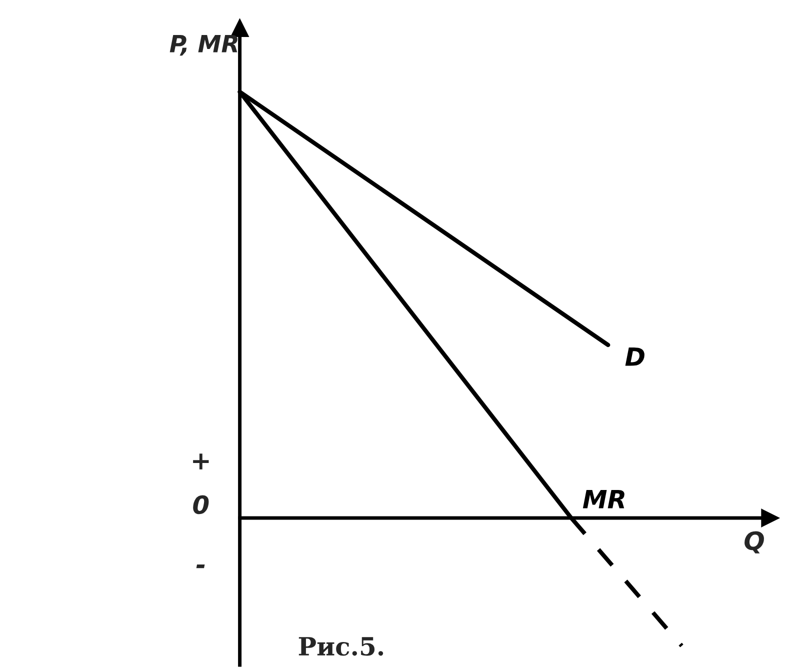 This screenshot has height=672, width=794. What do you see at coordinates (634, 357) in the screenshot?
I see `series-label: D` at bounding box center [634, 357].